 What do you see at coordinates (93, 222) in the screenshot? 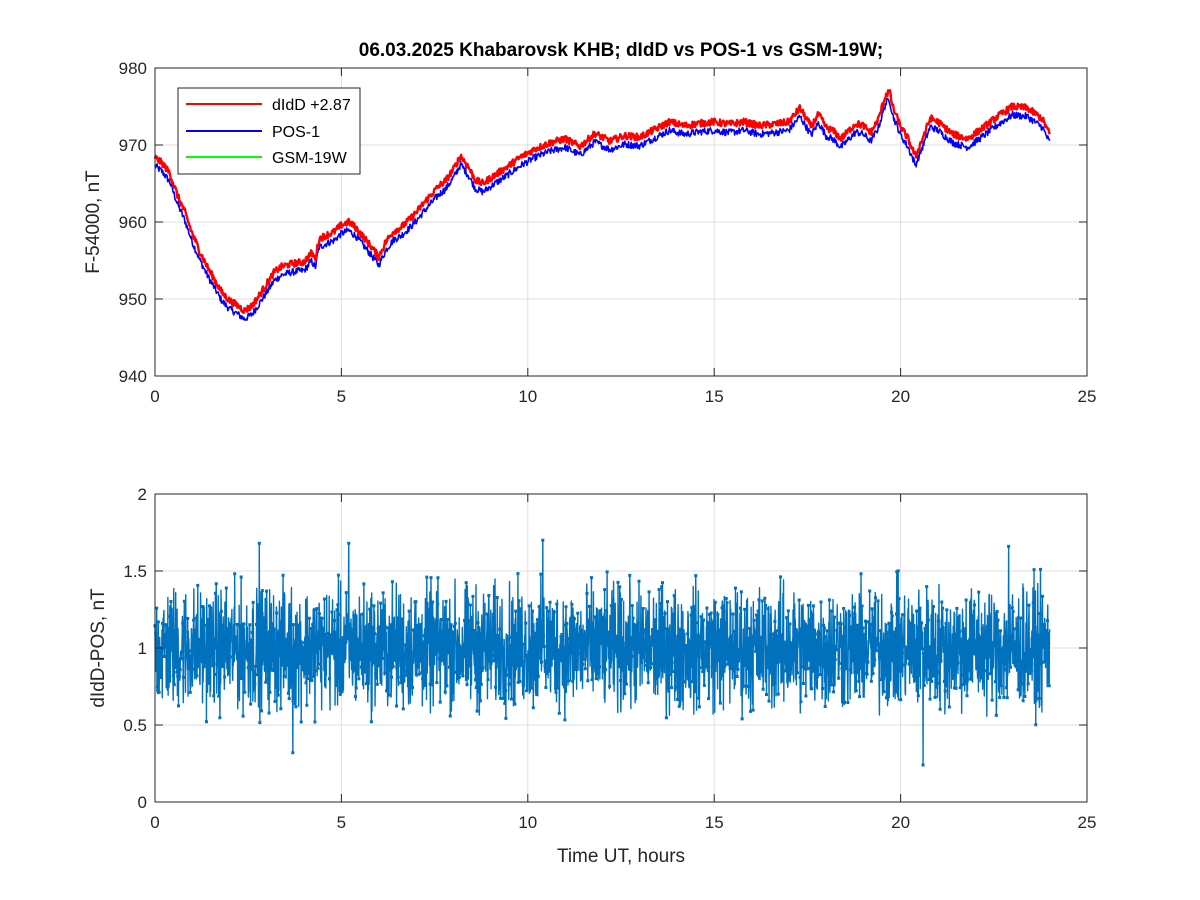
I see `top-y-axis-label: F-54000, nT` at bounding box center [93, 222].